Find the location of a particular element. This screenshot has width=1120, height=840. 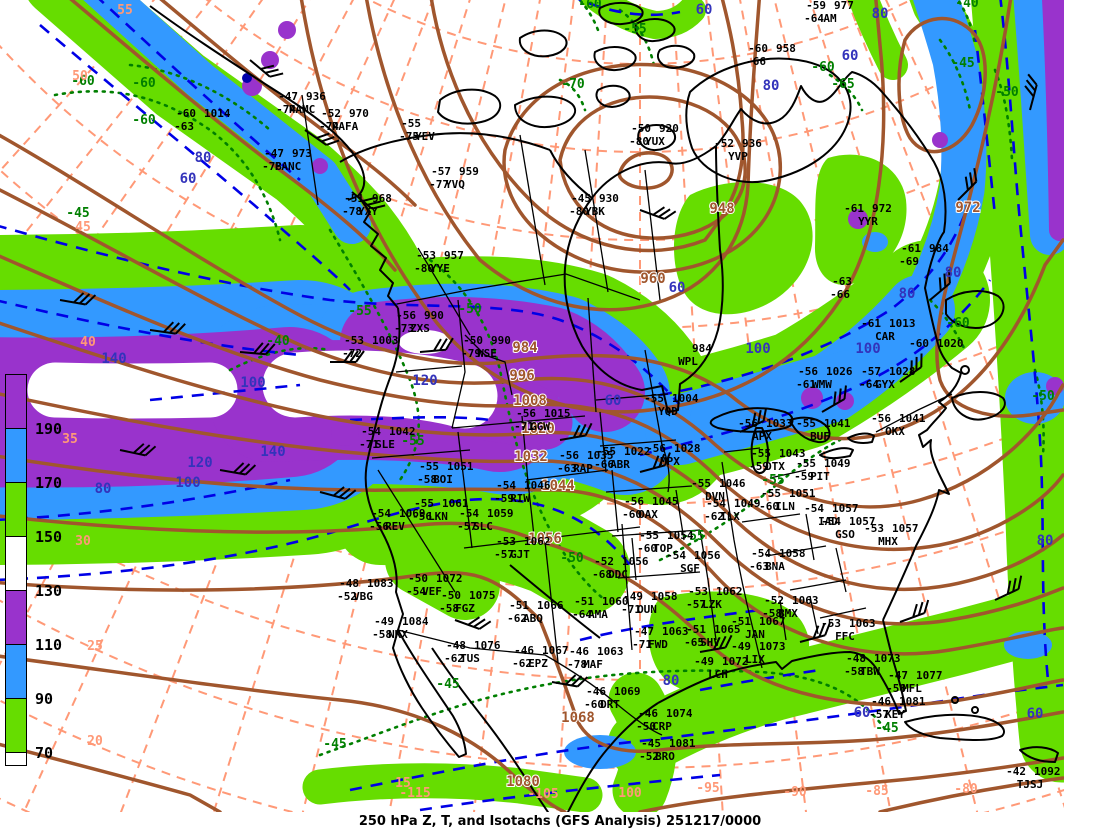

station-height: 1092 is located at coordinates (1047, 771).